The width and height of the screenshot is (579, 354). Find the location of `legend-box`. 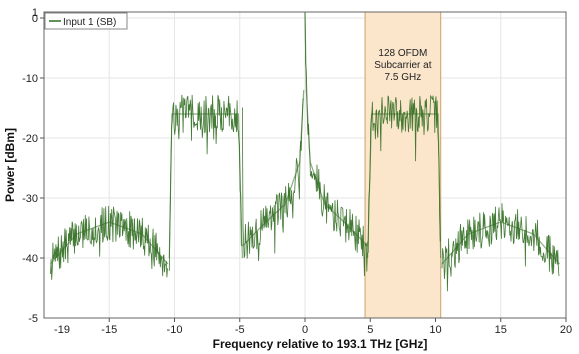

legend-box is located at coordinates (86, 21).